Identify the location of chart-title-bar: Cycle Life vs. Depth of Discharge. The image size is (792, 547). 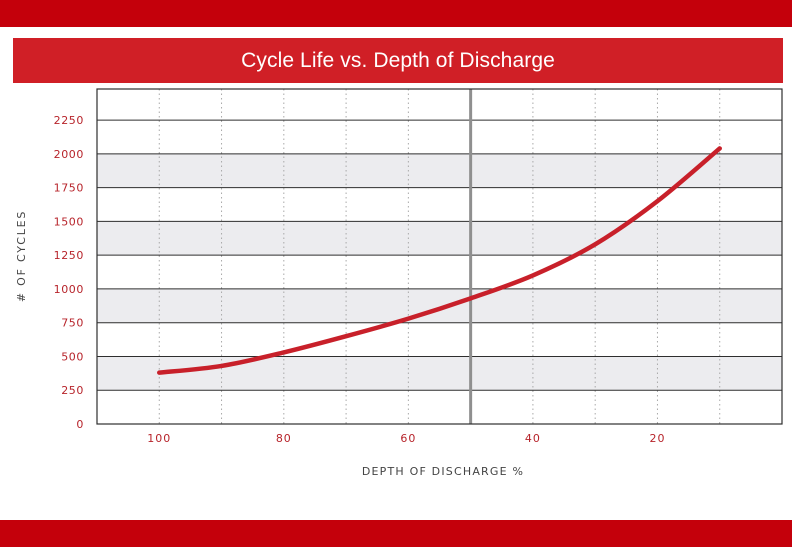
(398, 60).